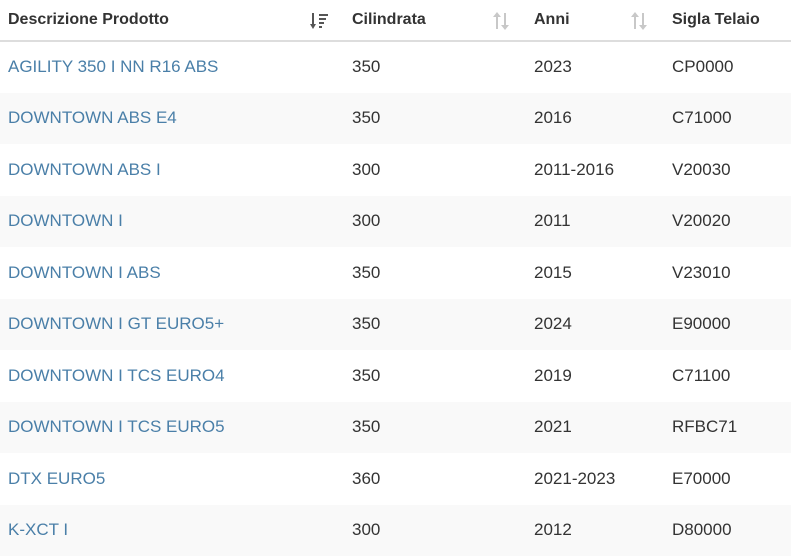  What do you see at coordinates (595, 222) in the screenshot?
I see `cell-anni: 2011` at bounding box center [595, 222].